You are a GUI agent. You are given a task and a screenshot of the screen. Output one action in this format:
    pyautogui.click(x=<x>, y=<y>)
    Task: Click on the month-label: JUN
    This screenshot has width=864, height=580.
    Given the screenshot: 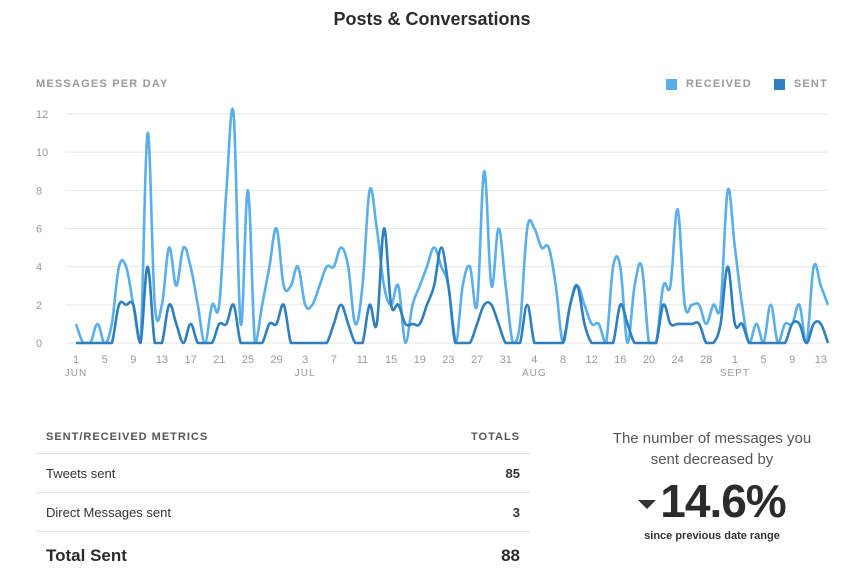 What is the action you would take?
    pyautogui.click(x=76, y=373)
    